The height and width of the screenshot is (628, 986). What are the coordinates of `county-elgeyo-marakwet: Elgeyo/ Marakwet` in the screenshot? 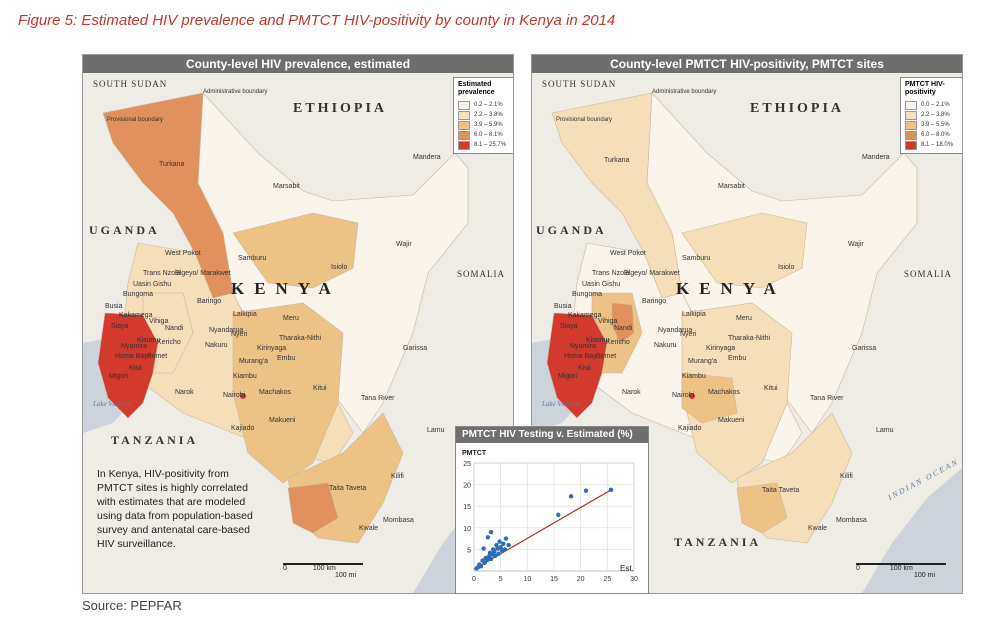 It's located at (652, 273).